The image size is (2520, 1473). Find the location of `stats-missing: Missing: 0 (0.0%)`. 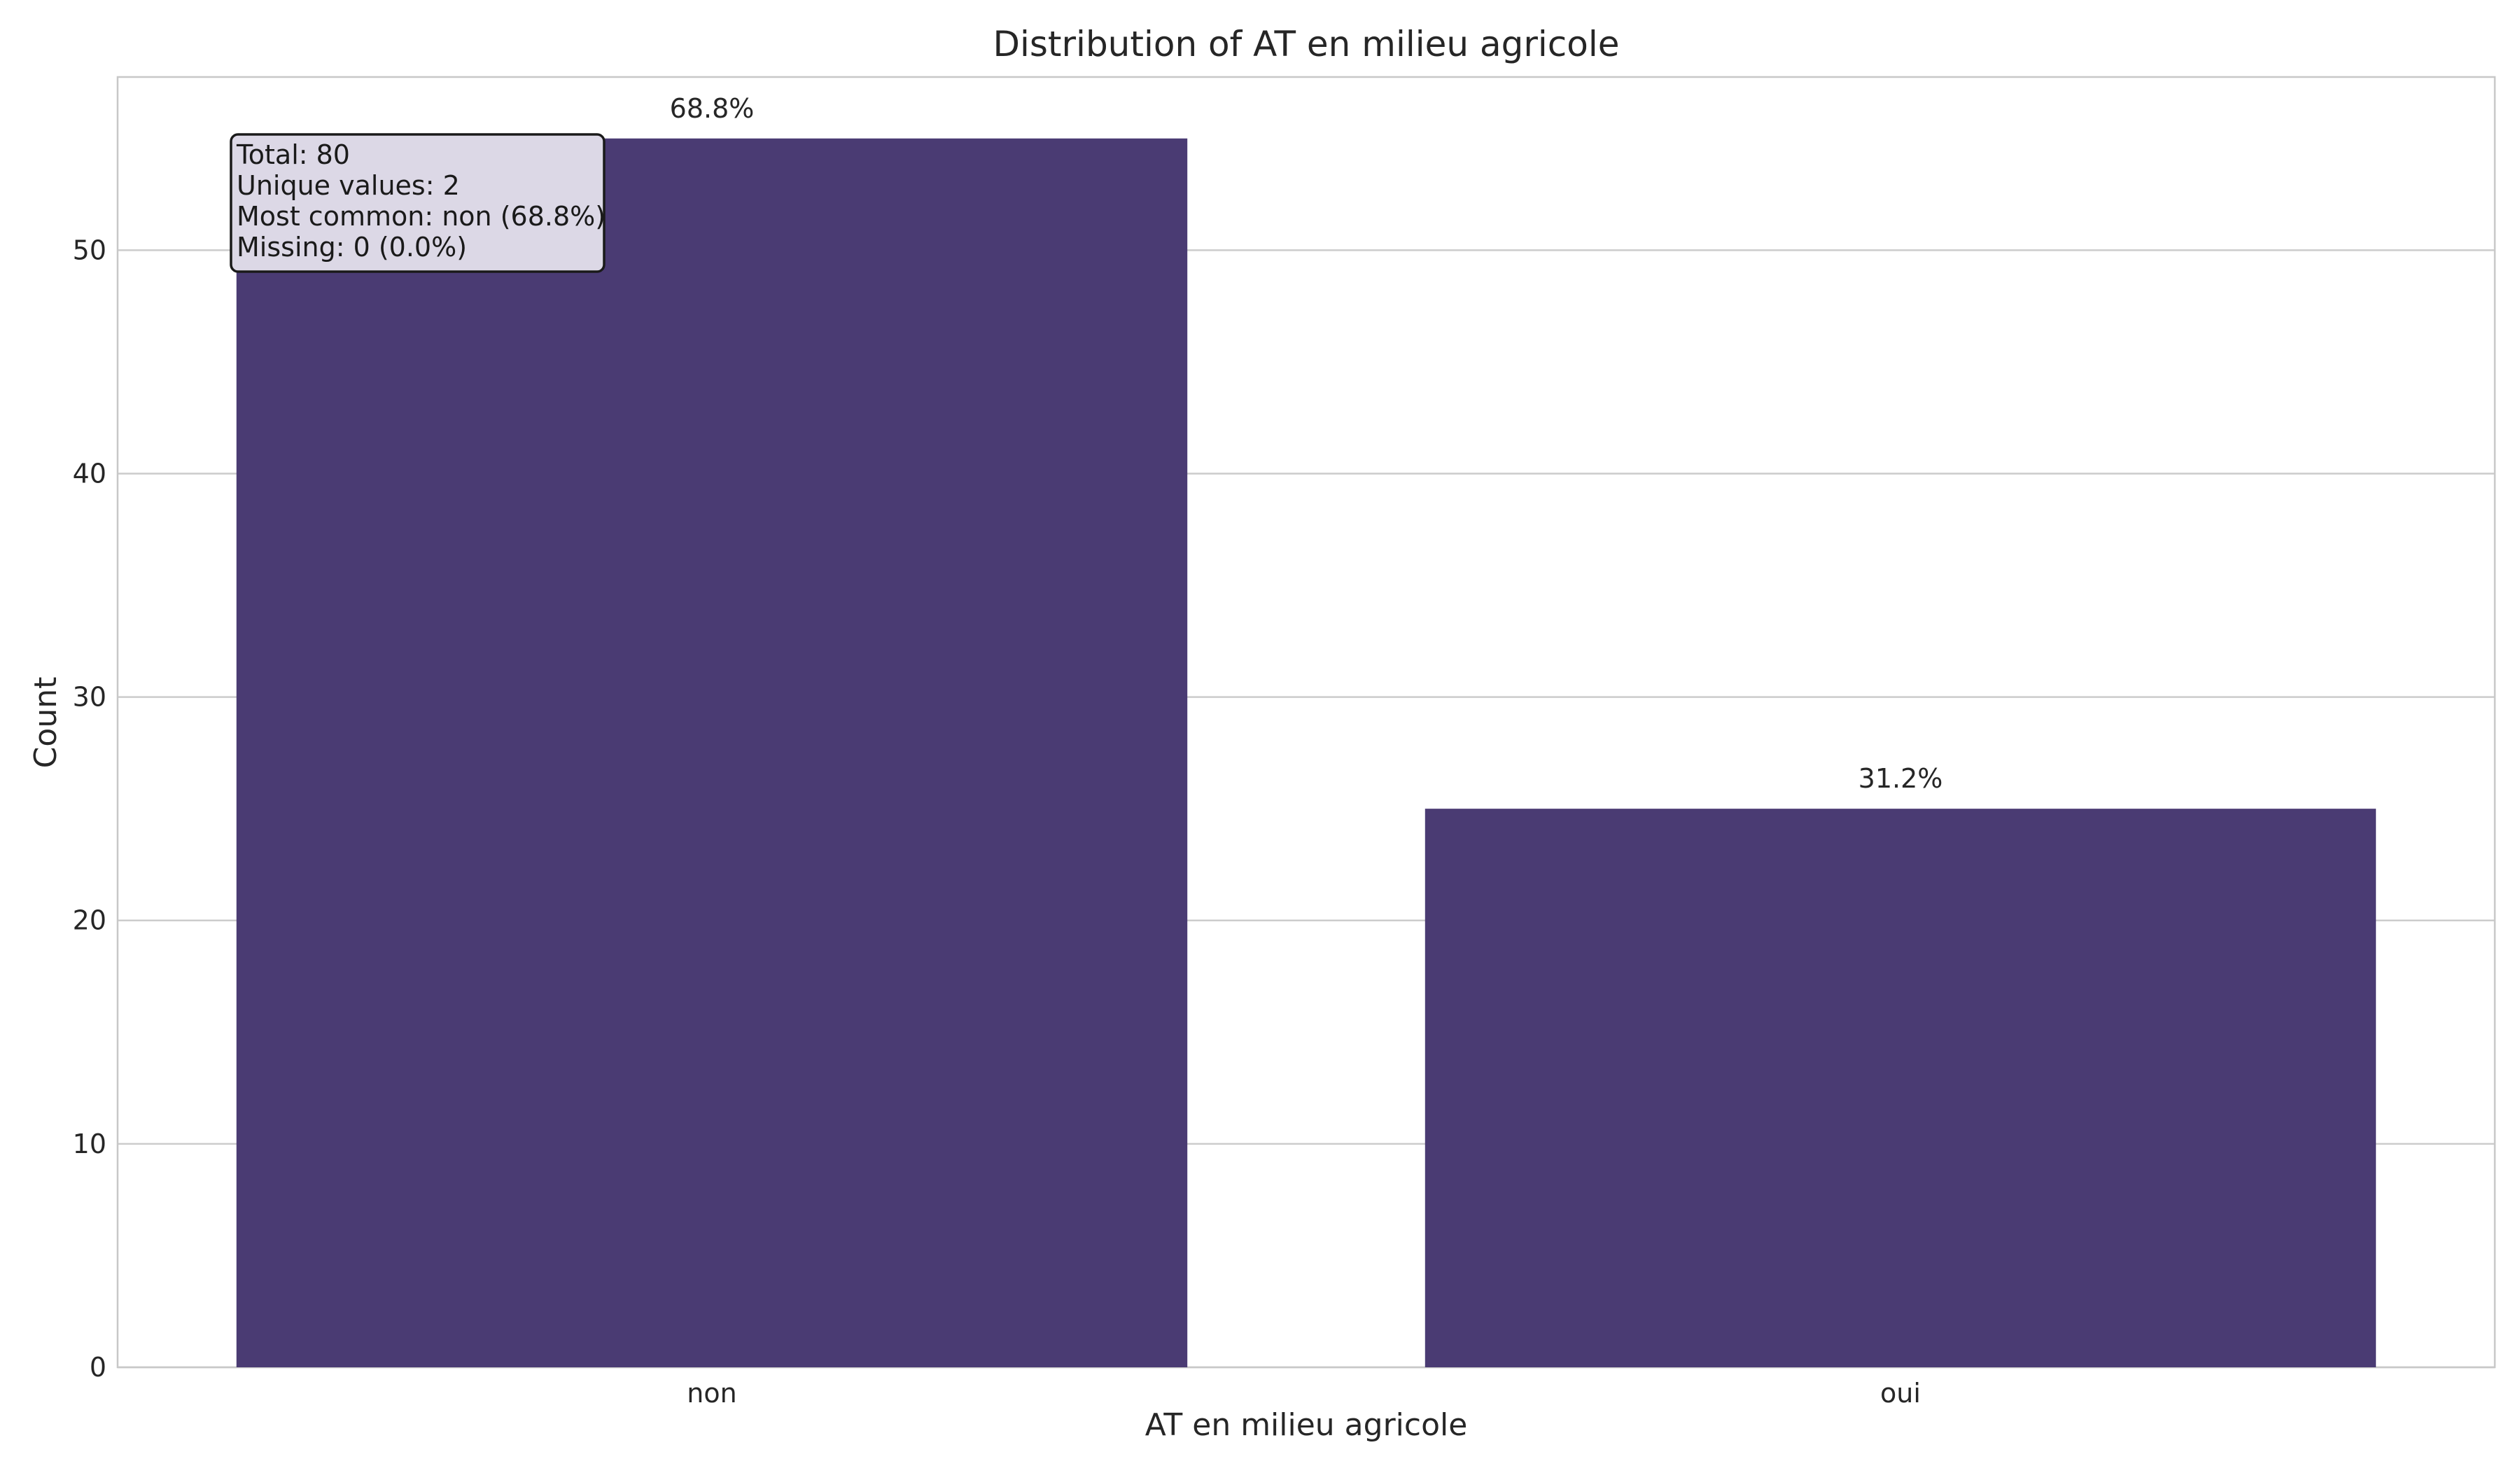

stats-missing: Missing: 0 (0.0%) is located at coordinates (352, 247).